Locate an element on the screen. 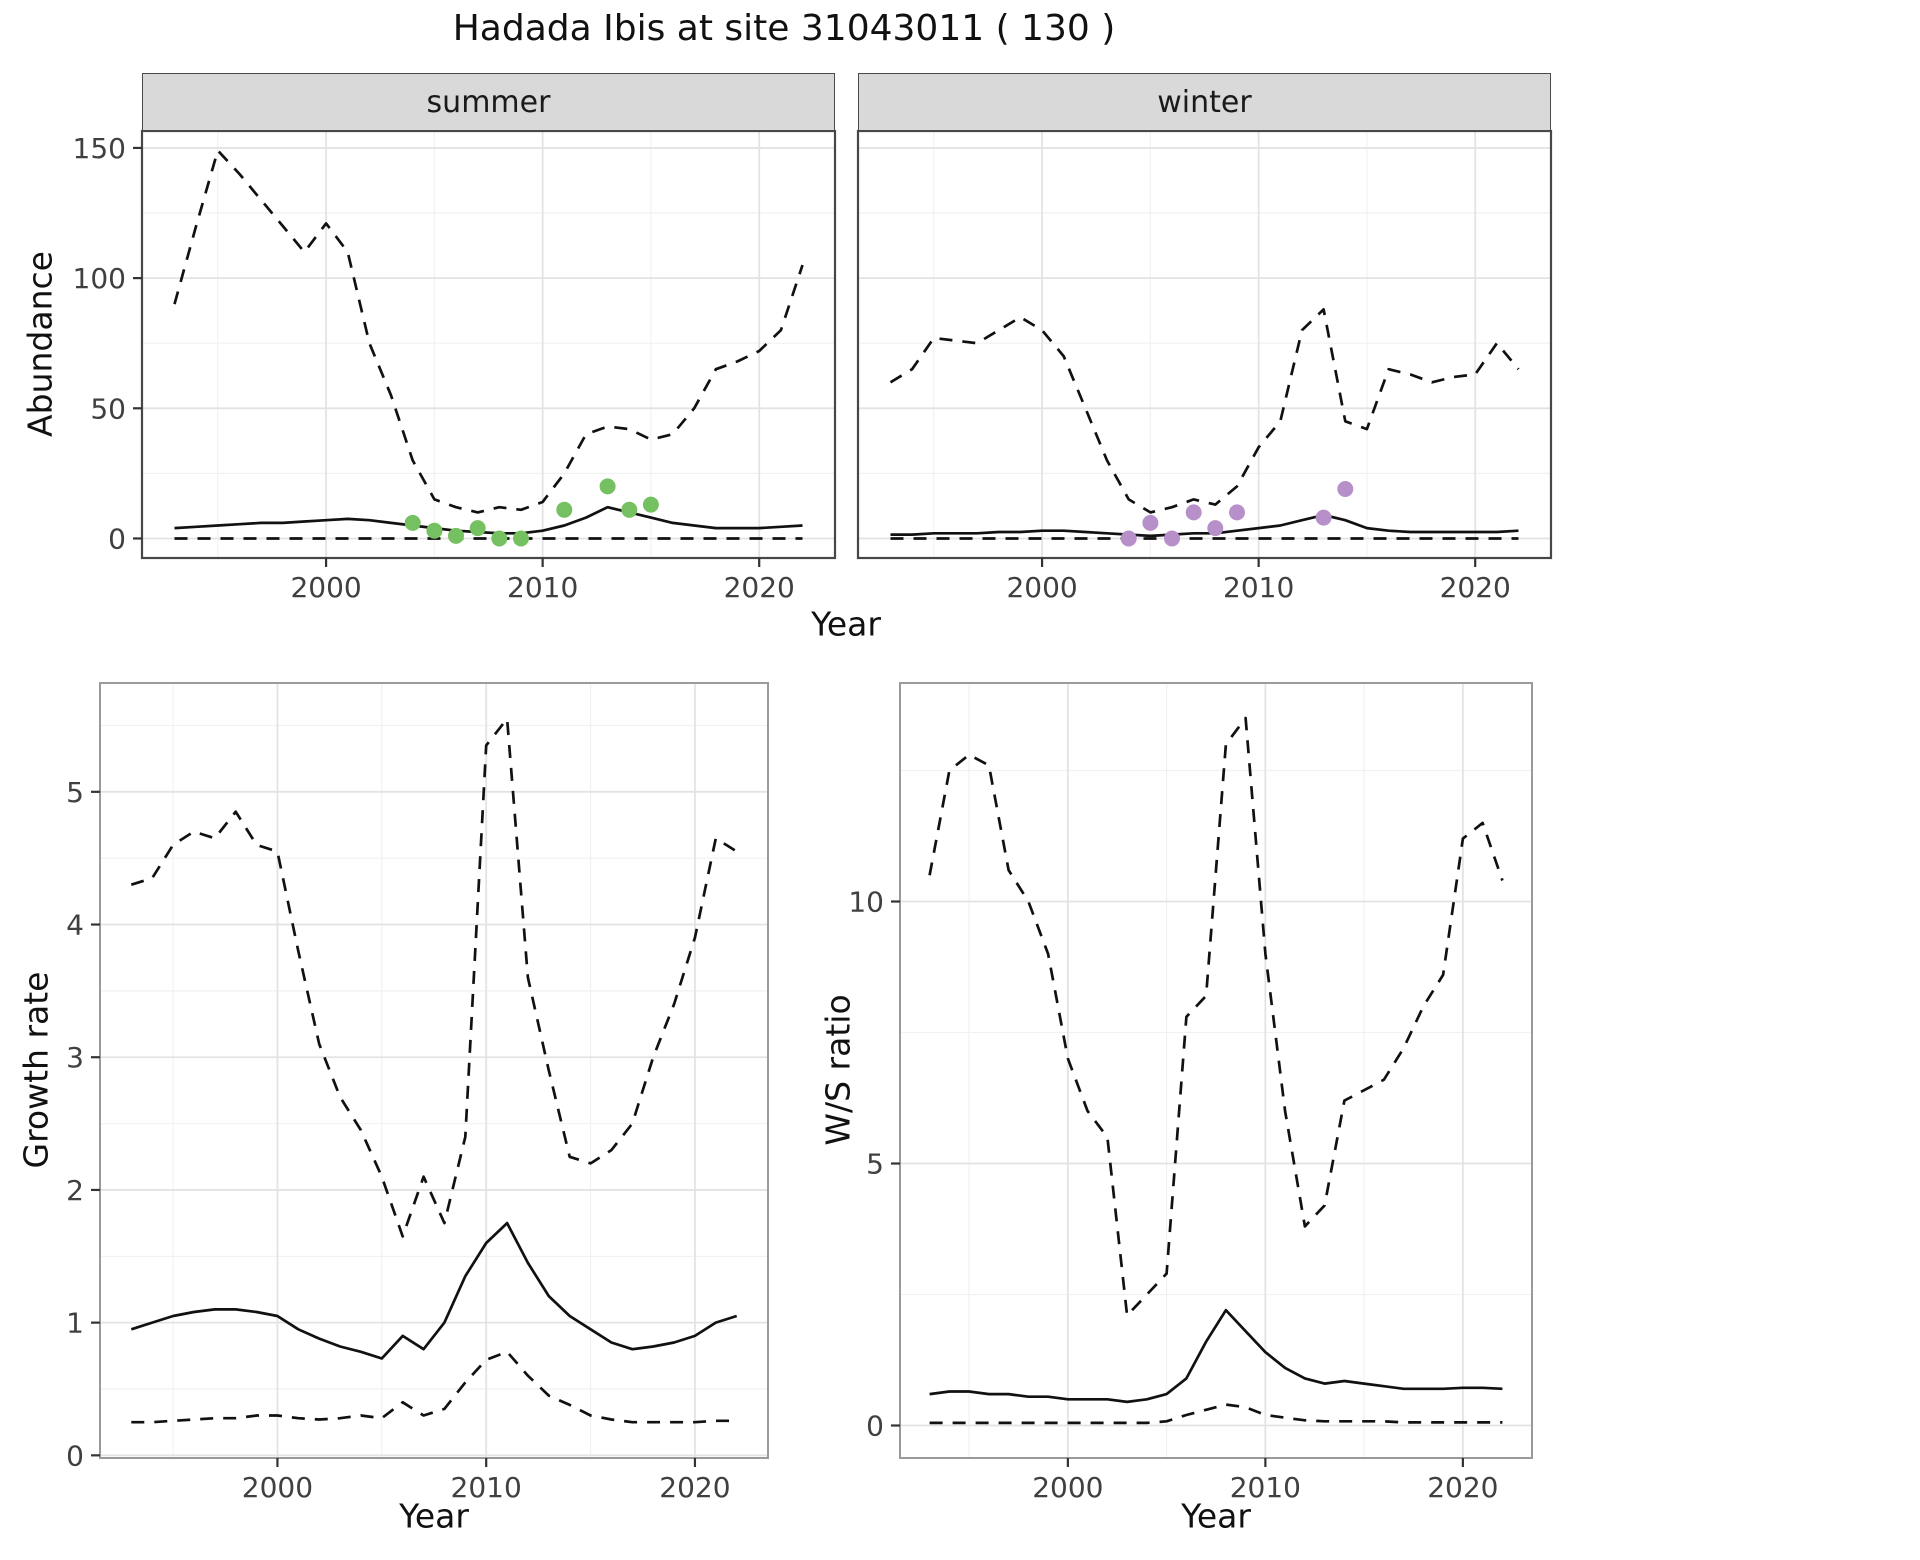  x-axis-title-ws-ratio: Year is located at coordinates (1216, 1516).